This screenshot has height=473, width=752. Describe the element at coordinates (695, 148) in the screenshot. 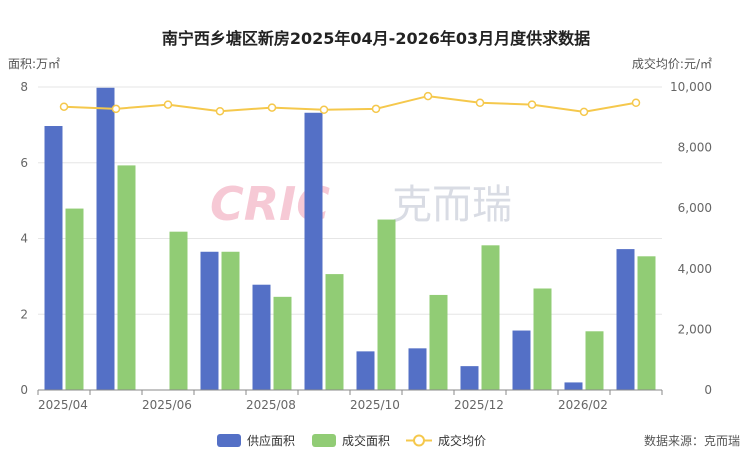

I see `right-tick-label: 8,000` at that location.